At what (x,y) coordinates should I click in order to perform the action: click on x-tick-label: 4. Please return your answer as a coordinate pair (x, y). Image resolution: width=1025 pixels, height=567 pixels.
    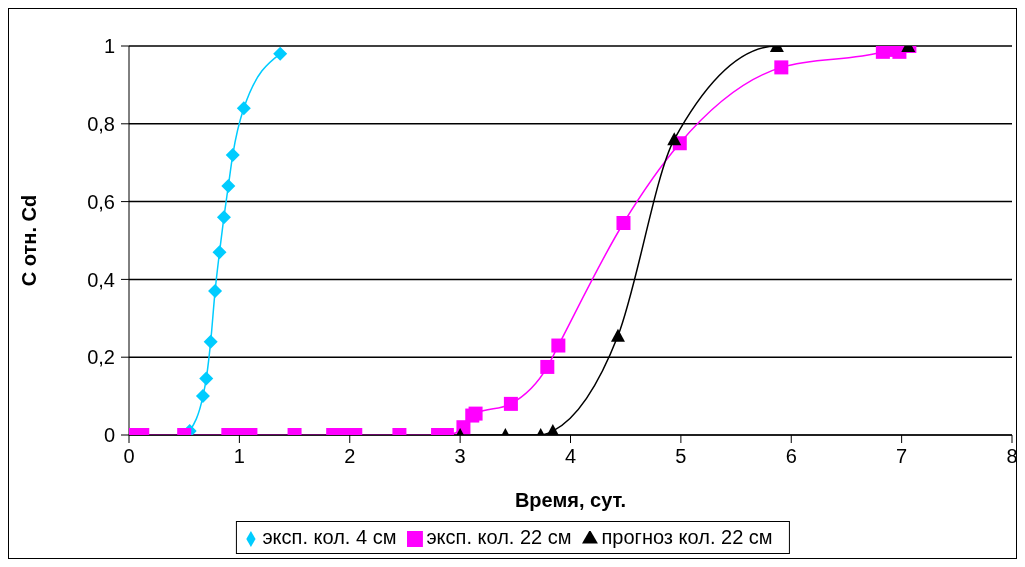
    Looking at the image, I should click on (570, 456).